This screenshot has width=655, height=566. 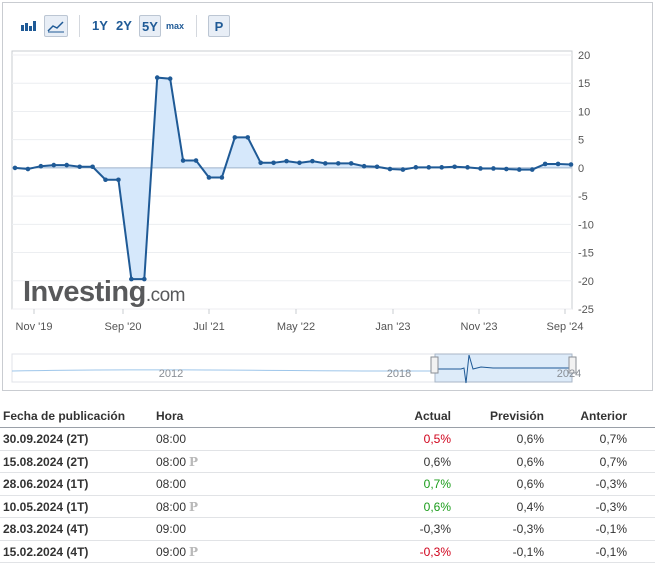 I want to click on release-date: 30.09.2024 (2T), so click(x=46, y=439).